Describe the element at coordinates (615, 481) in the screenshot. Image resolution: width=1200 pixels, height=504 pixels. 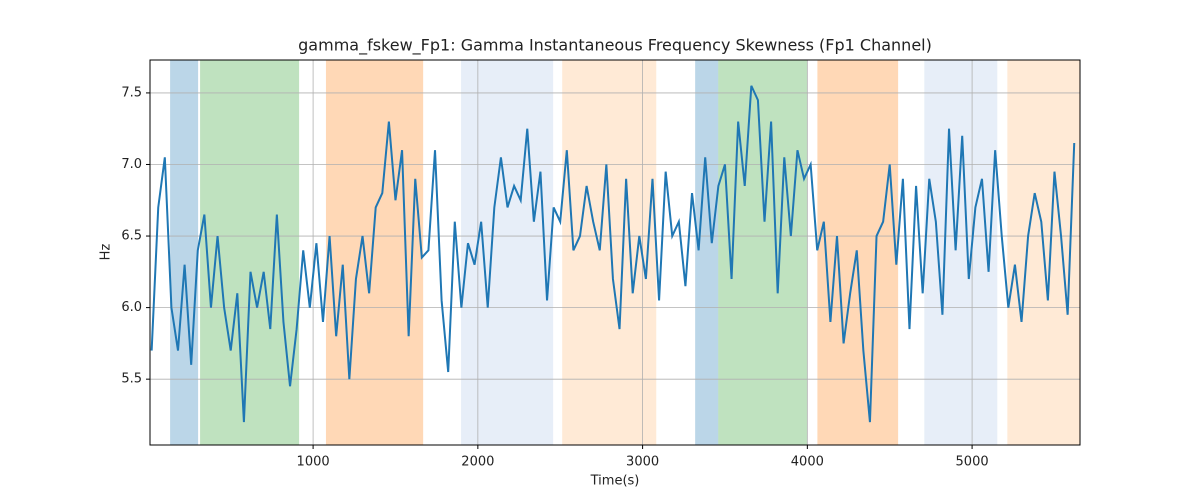
I see `x-axis-label: Time(s)` at that location.